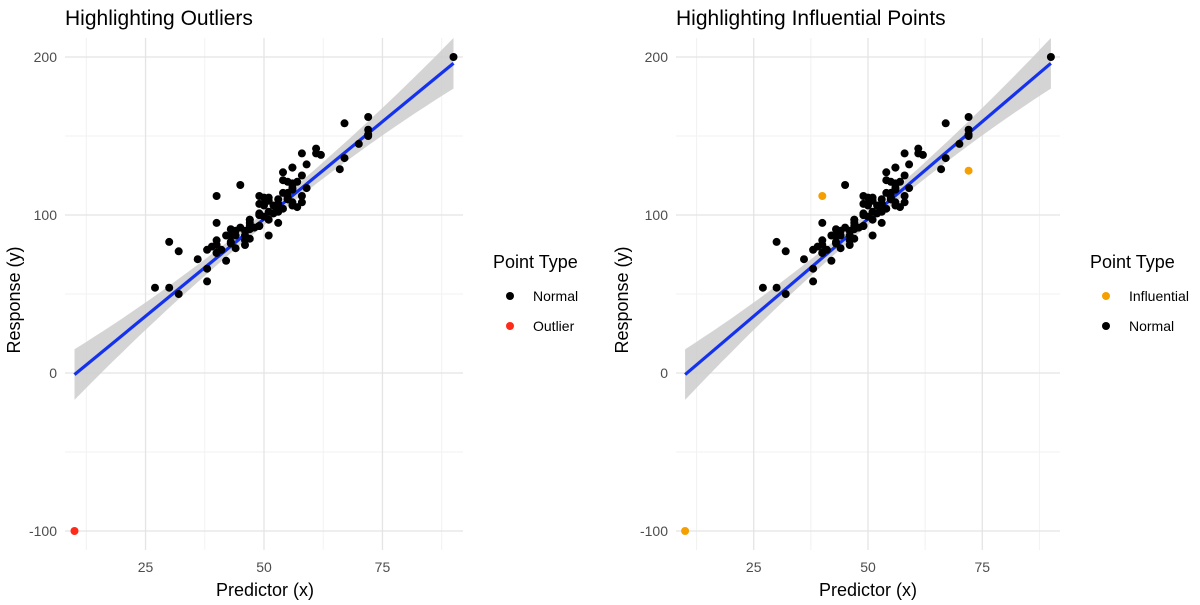  What do you see at coordinates (264, 567) in the screenshot?
I see `x-axis-ticks: 25 50 75` at bounding box center [264, 567].